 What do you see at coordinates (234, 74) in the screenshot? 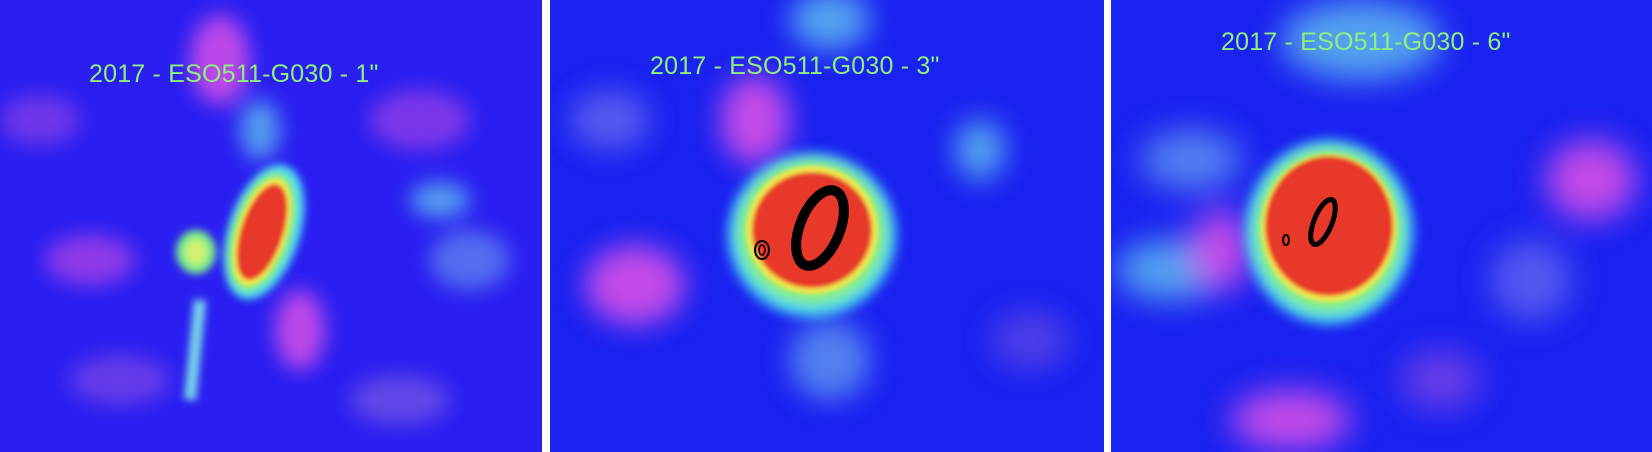
I see `panel-1-label: 2017 - ESO511-G030 - 1"` at bounding box center [234, 74].